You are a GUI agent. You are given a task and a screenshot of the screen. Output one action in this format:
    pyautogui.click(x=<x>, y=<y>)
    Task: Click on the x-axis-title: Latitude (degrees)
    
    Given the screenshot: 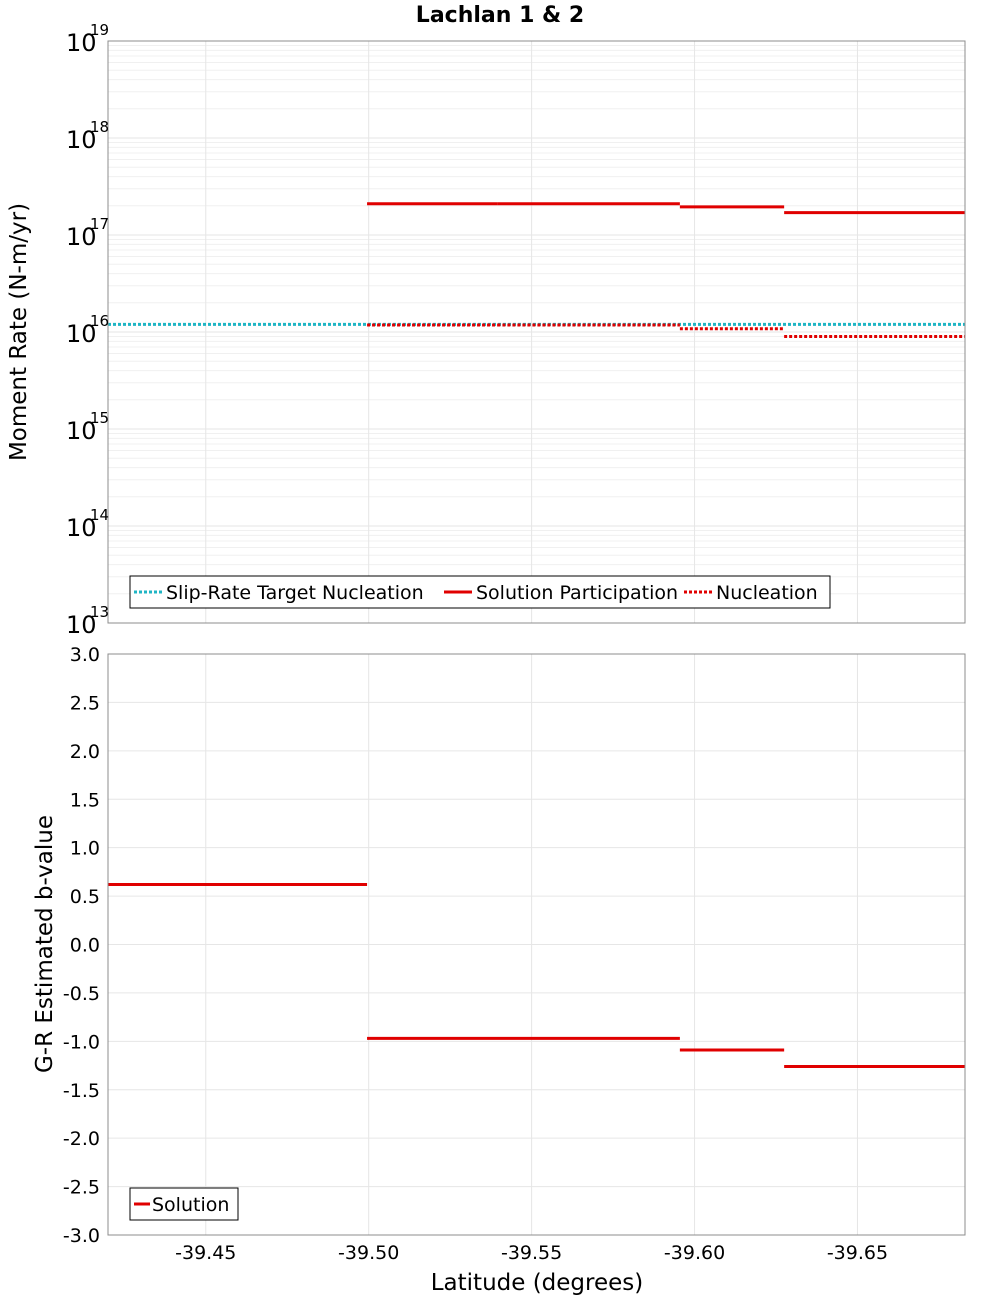 What is the action you would take?
    pyautogui.click(x=537, y=1283)
    